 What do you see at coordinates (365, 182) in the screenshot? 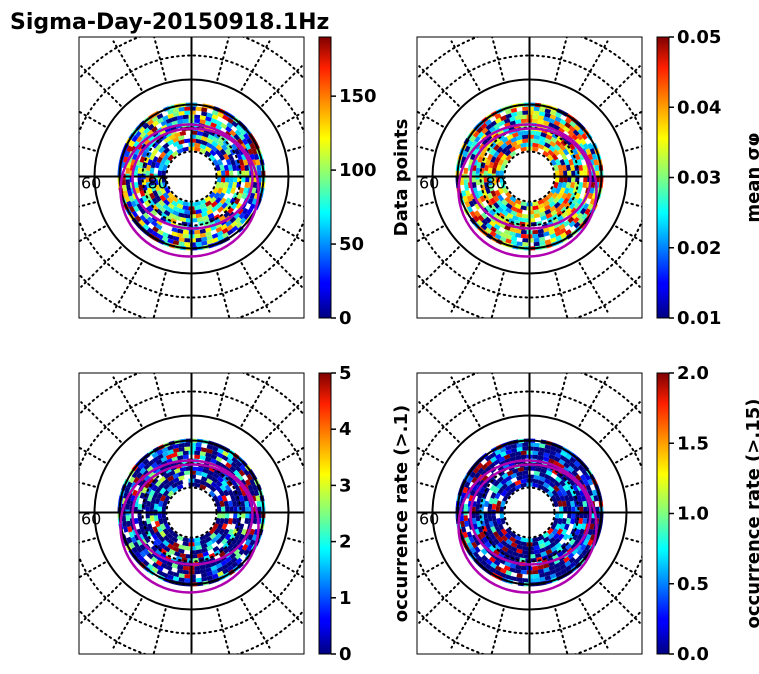
I see `colorbar: 0 50 100 150 Data points` at bounding box center [365, 182].